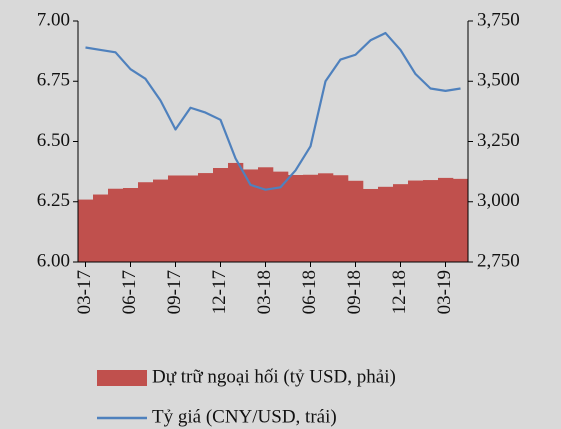  Describe the element at coordinates (309, 292) in the screenshot. I see `x-tick-label: 06-18` at that location.